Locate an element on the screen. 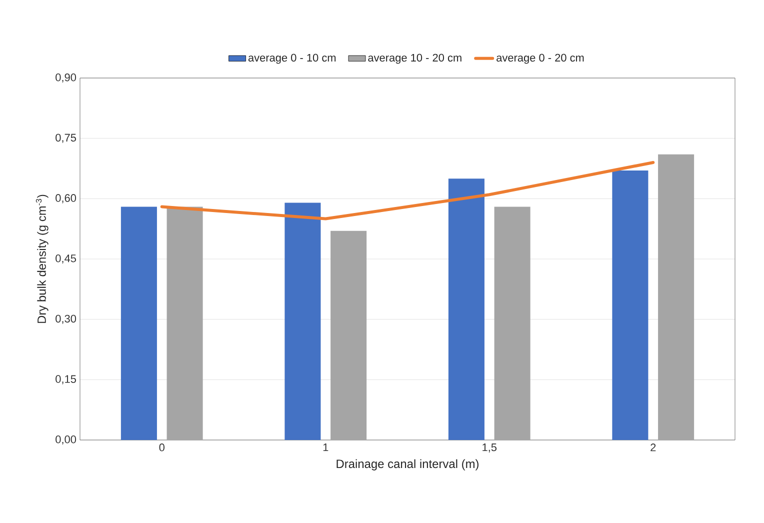  y-axis-title: Dry bulk density (g cm$^{-3}$) is located at coordinates (42, 258).